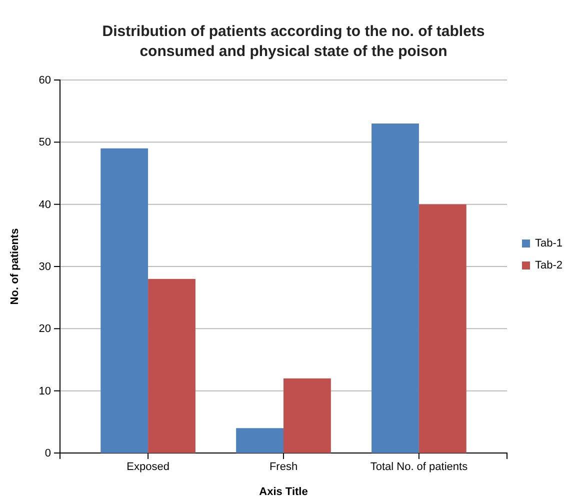 The width and height of the screenshot is (587, 503). I want to click on y-tick-label: 10, so click(44, 391).